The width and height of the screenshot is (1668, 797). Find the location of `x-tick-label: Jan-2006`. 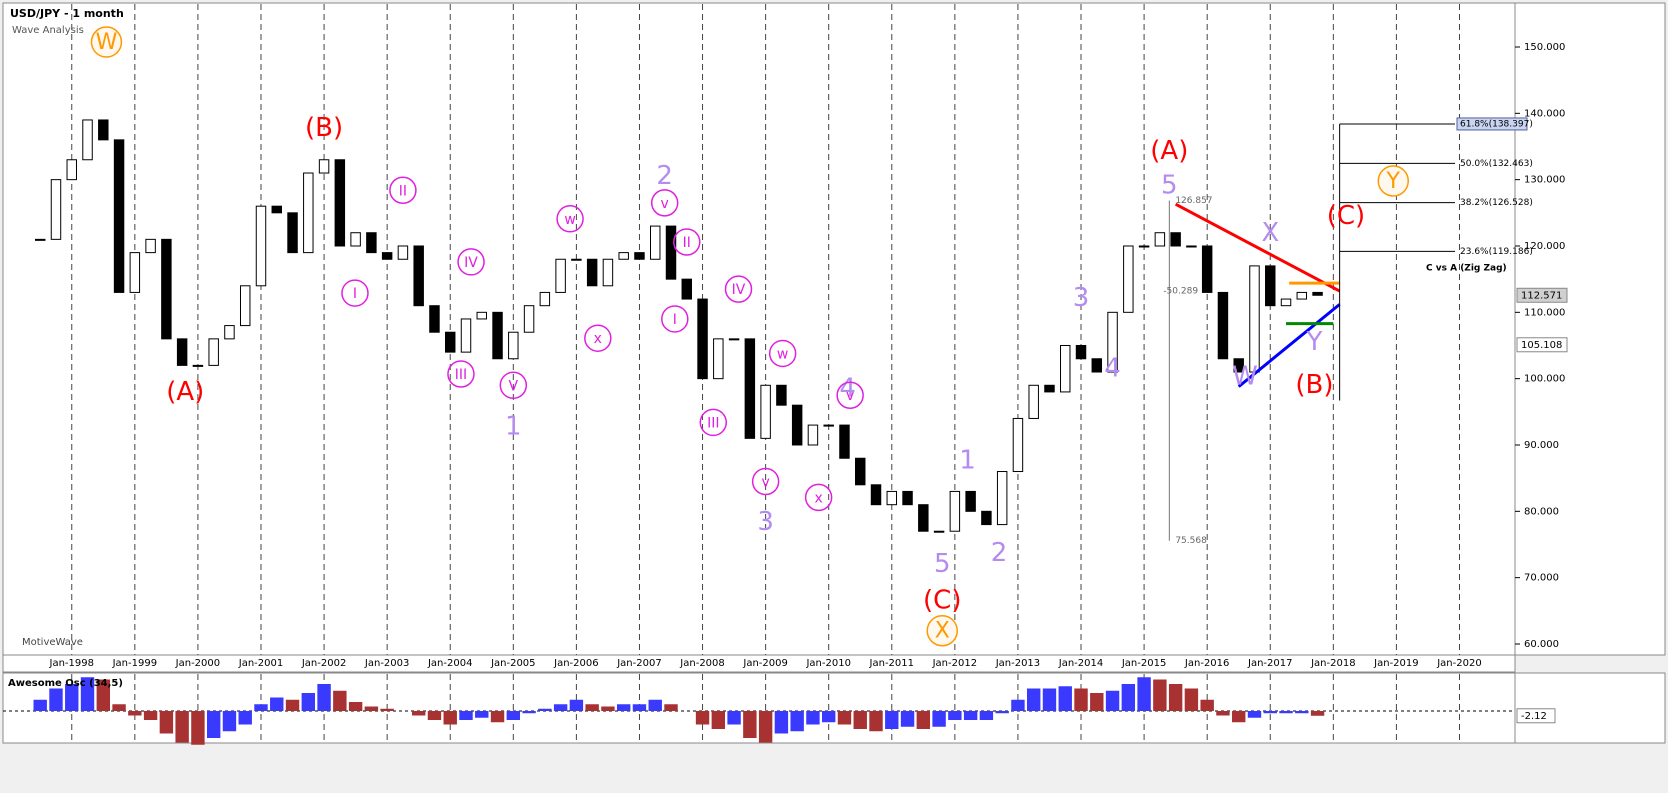

x-tick-label: Jan-2006 is located at coordinates (575, 663).